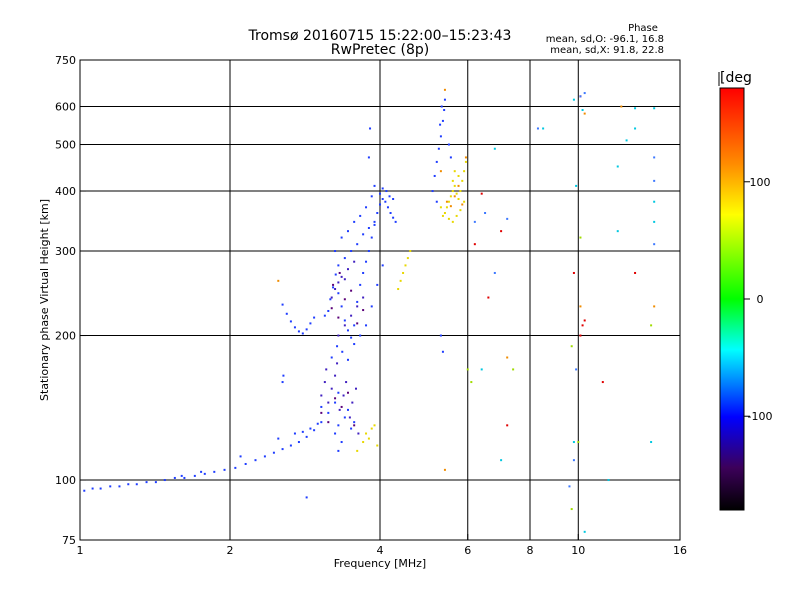 The height and width of the screenshot is (600, 800). I want to click on y-tick-label: 750, so click(65, 60).